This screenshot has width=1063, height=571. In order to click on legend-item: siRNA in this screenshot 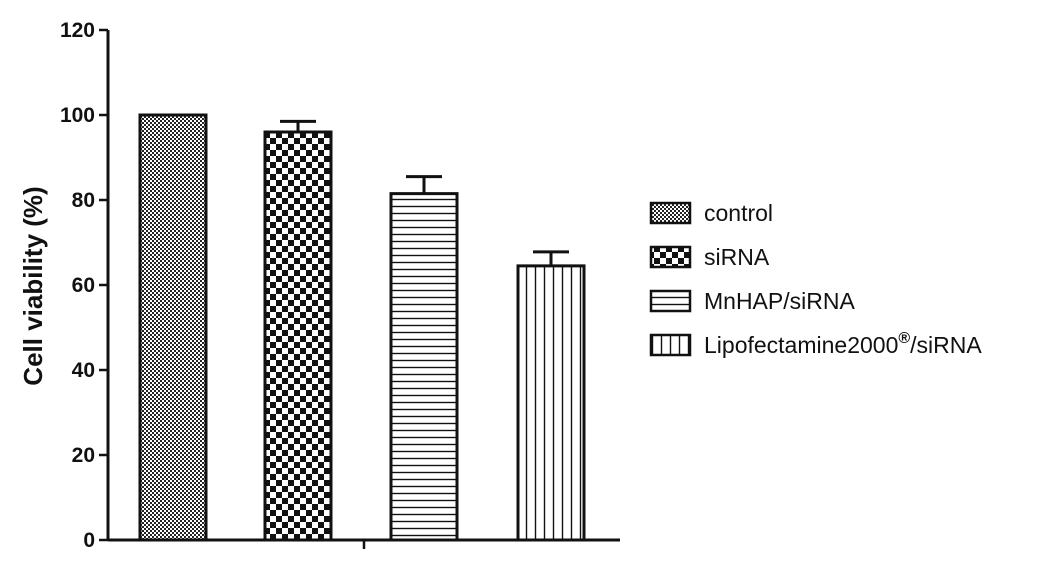, I will do `click(709, 257)`.